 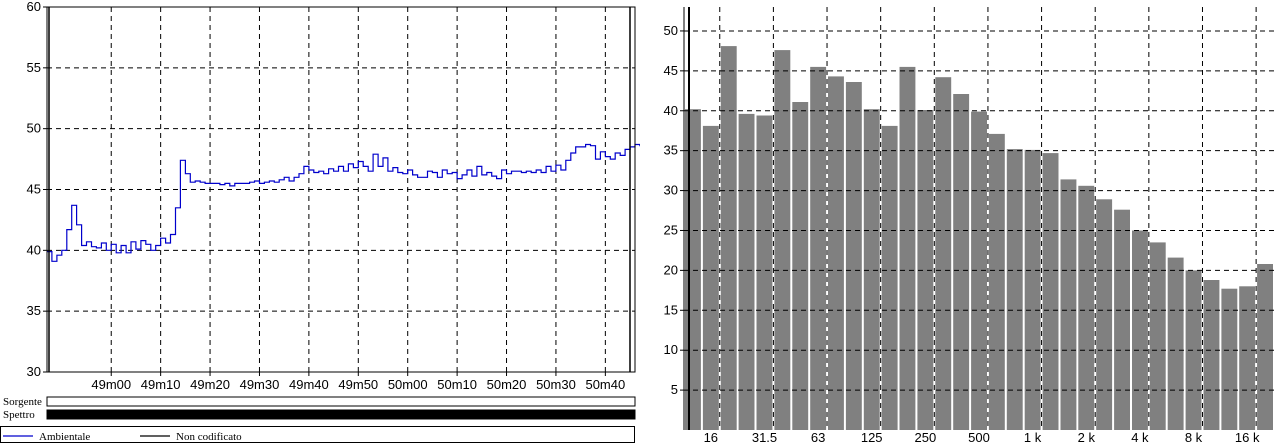 What do you see at coordinates (671, 349) in the screenshot?
I see `y-tick-label: 10` at bounding box center [671, 349].